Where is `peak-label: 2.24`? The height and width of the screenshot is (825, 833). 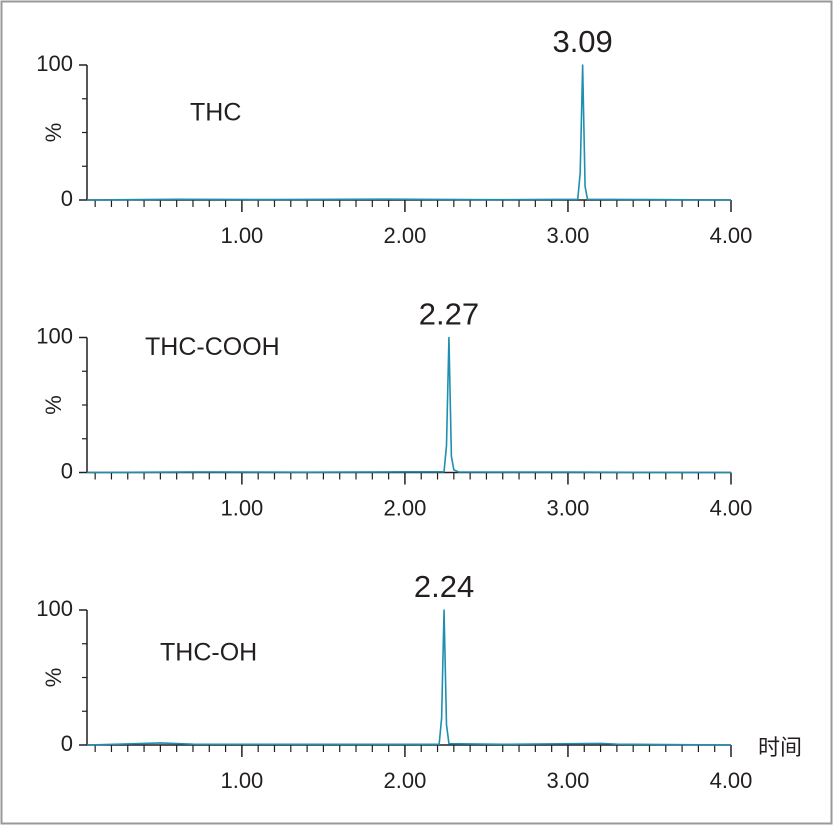
peak-label: 2.24 is located at coordinates (444, 586).